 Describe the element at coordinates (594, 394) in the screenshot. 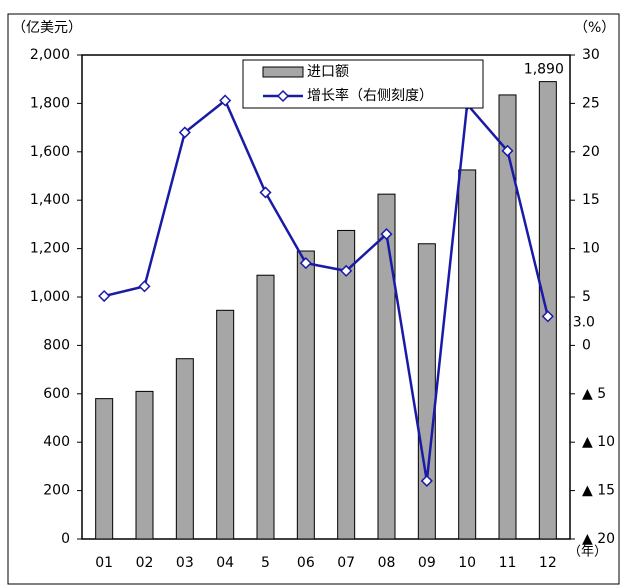

I see `y2-tick-label: ▲ 5` at that location.